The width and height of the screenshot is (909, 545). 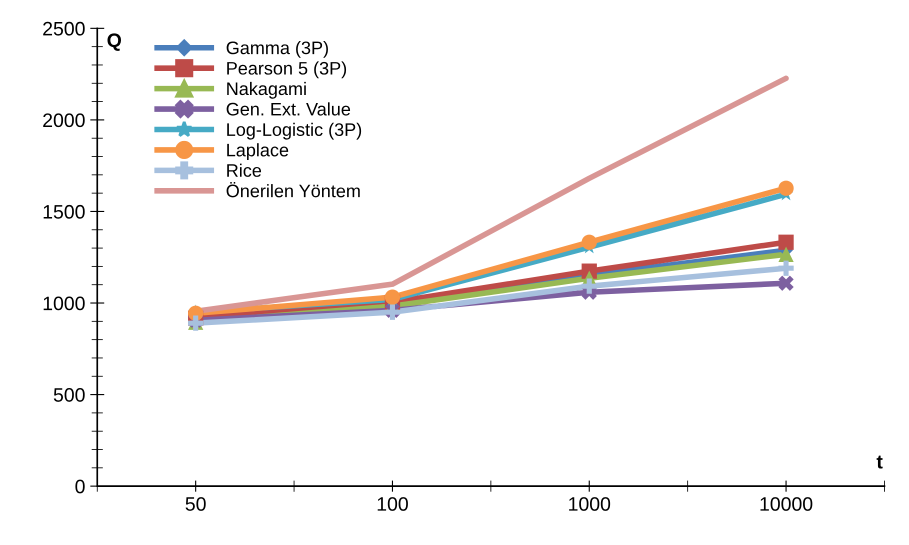 I want to click on legend-label: Laplace, so click(x=257, y=151).